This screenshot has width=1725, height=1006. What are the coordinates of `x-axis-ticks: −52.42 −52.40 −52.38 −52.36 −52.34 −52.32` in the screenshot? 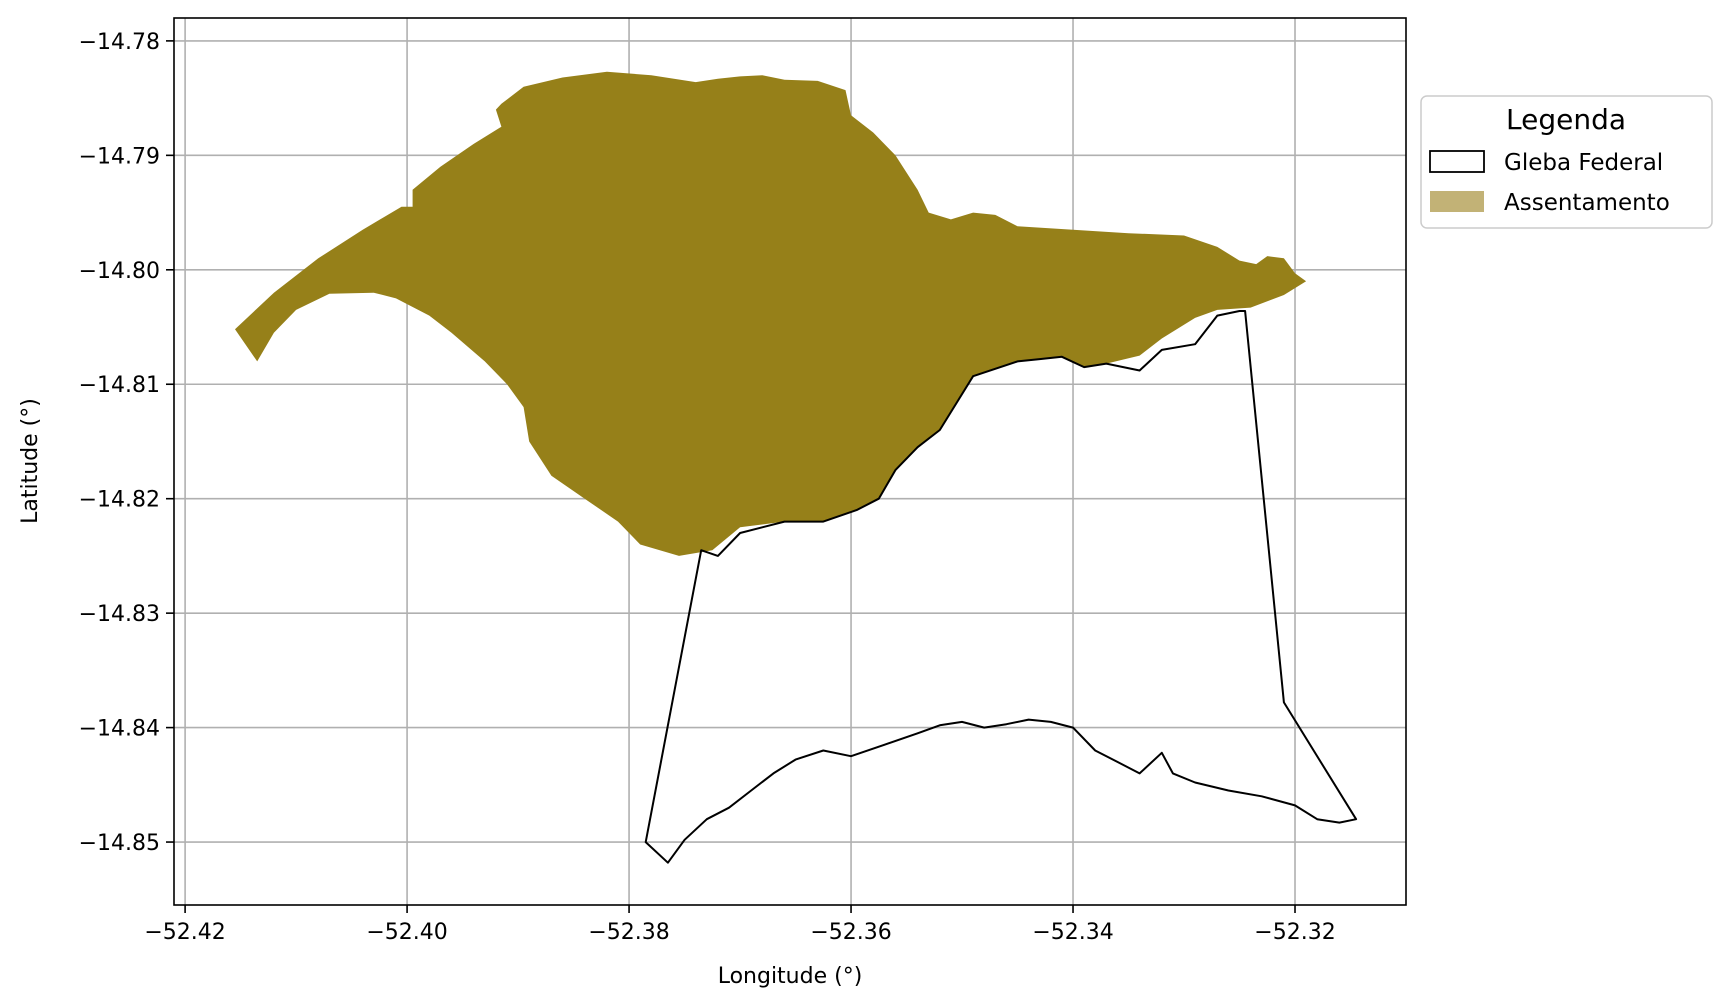 It's located at (740, 925).